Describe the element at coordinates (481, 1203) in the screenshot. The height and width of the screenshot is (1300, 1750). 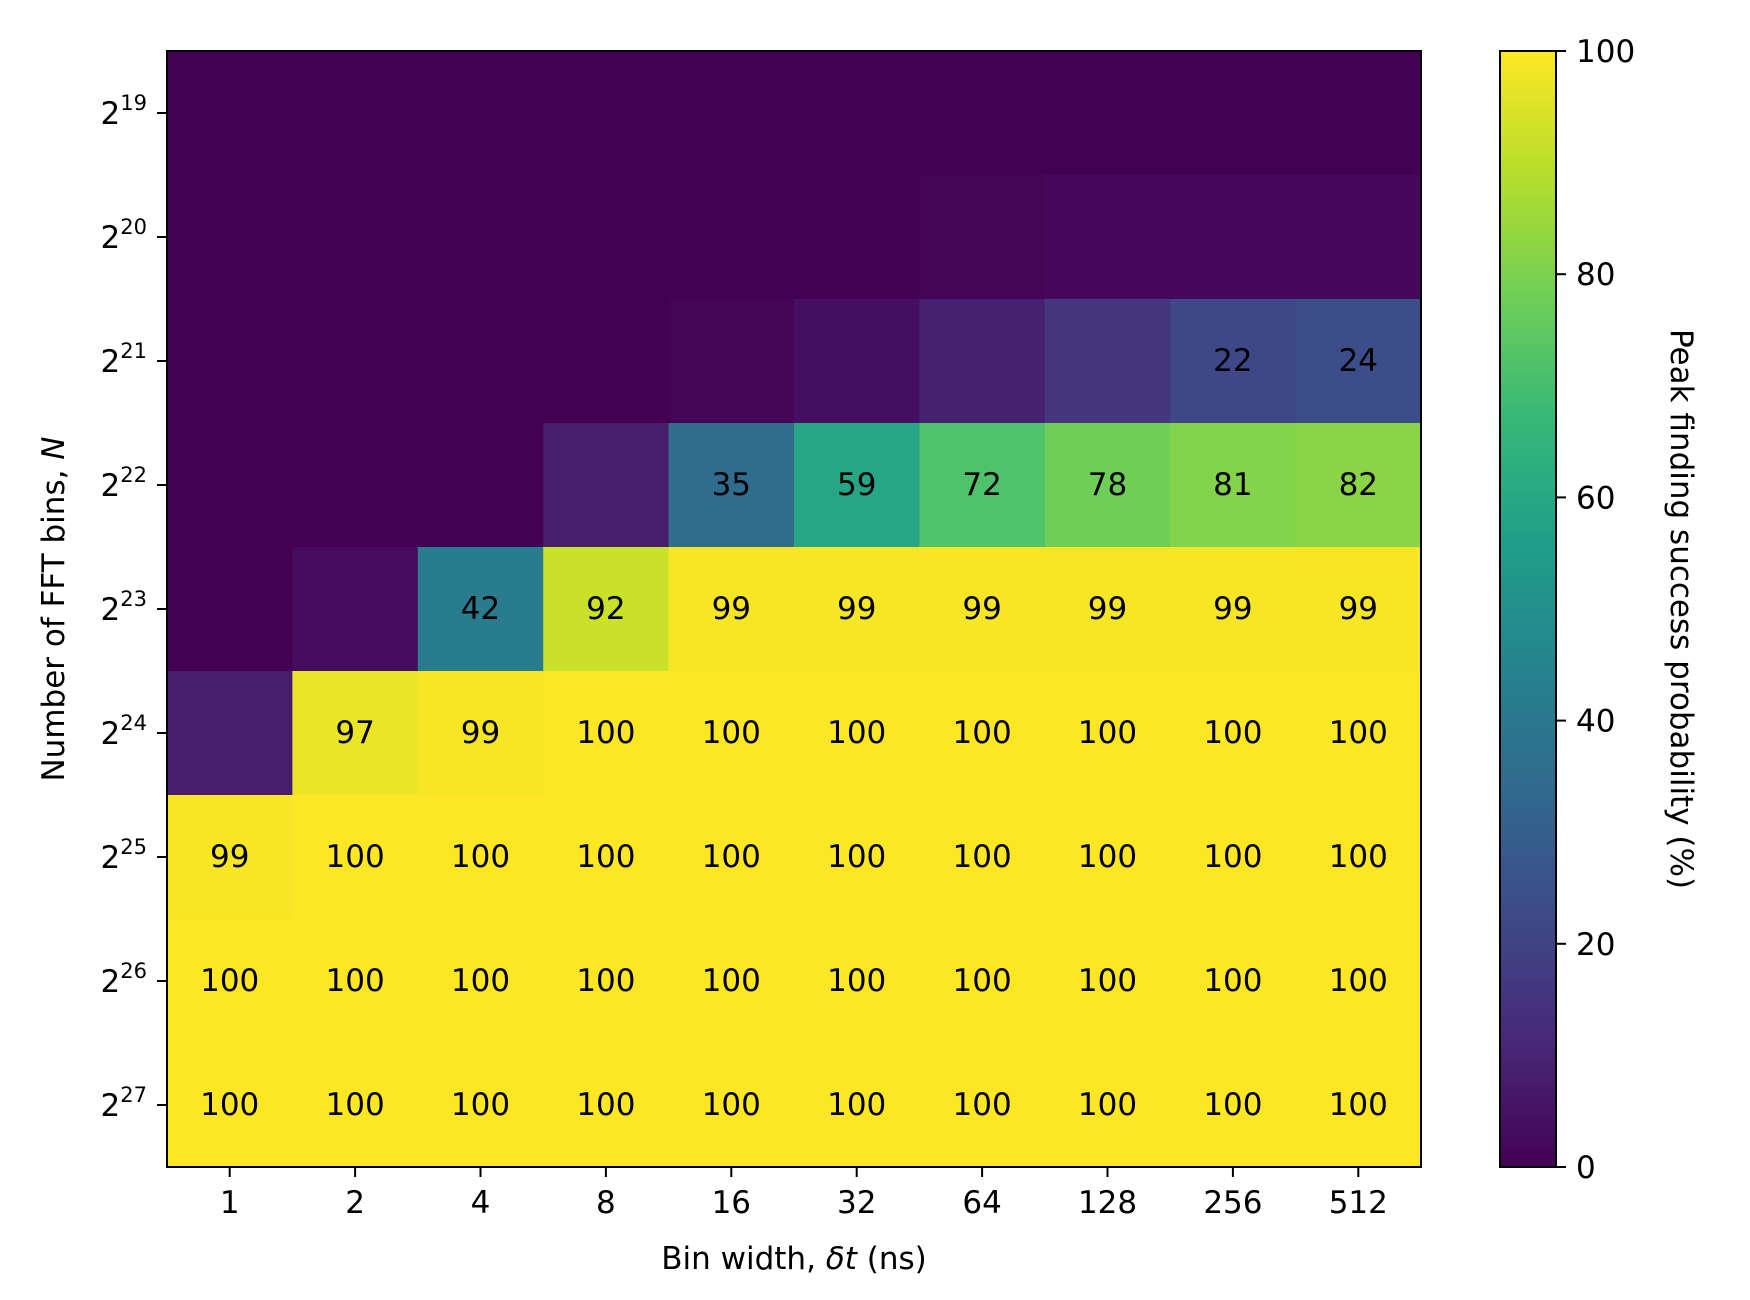
I see `x-tick-label: 4` at that location.